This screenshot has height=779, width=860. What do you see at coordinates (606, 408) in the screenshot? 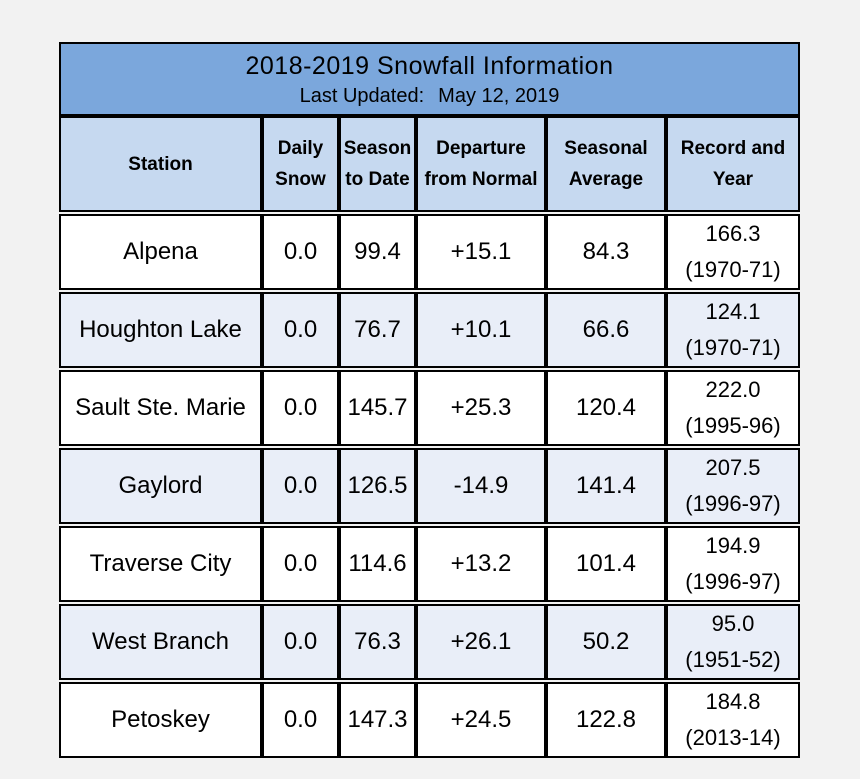
I see `seasonal-average-cell: 120.4` at bounding box center [606, 408].